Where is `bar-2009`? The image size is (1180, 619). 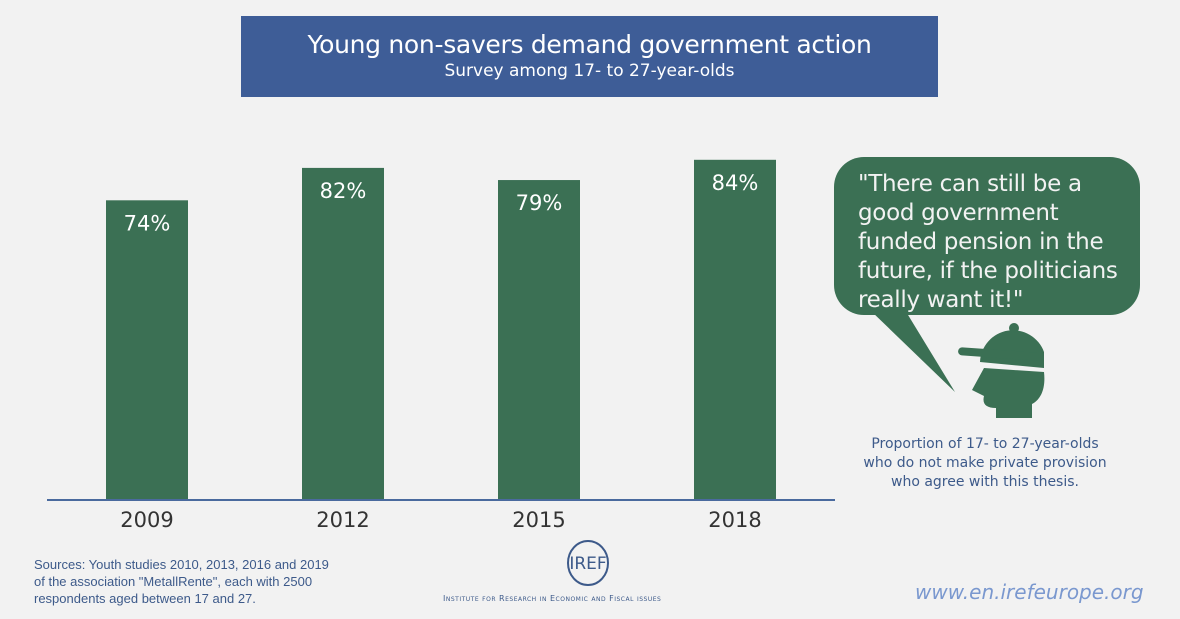
bar-2009 is located at coordinates (147, 350).